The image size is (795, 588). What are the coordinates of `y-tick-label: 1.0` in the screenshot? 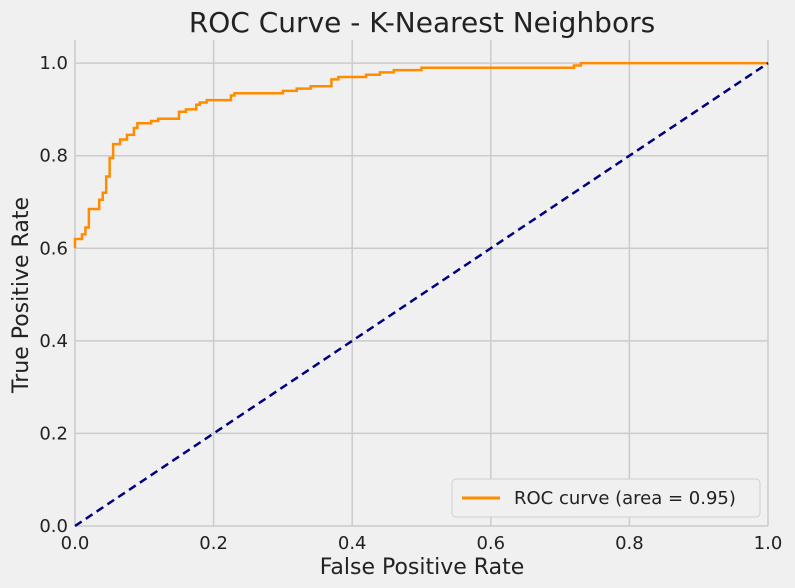 It's located at (53, 63).